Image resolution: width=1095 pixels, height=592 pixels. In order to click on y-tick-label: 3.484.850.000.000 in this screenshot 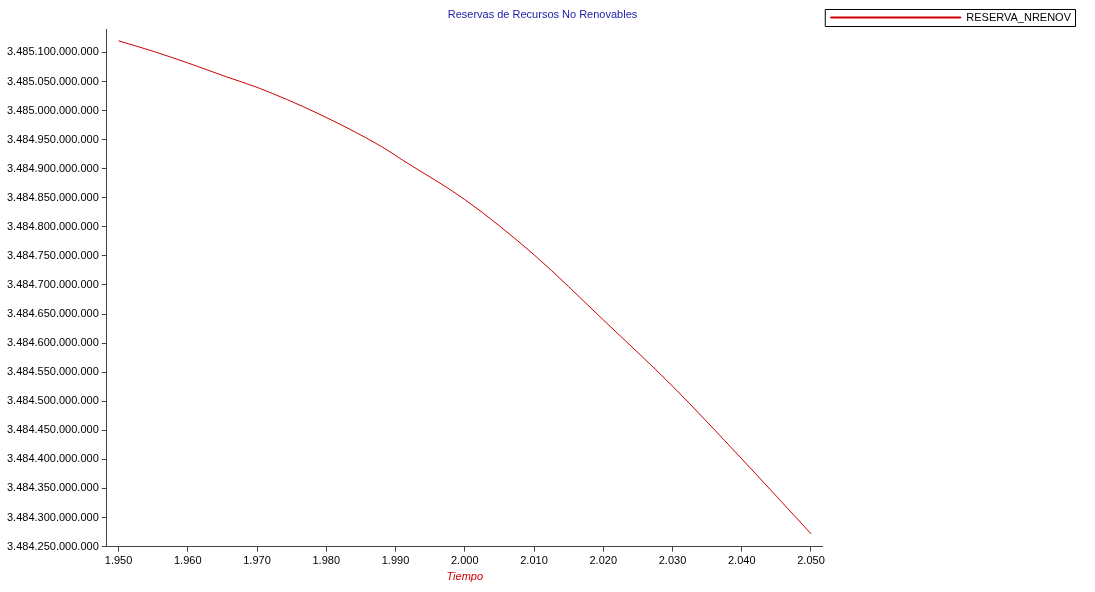, I will do `click(52, 196)`.